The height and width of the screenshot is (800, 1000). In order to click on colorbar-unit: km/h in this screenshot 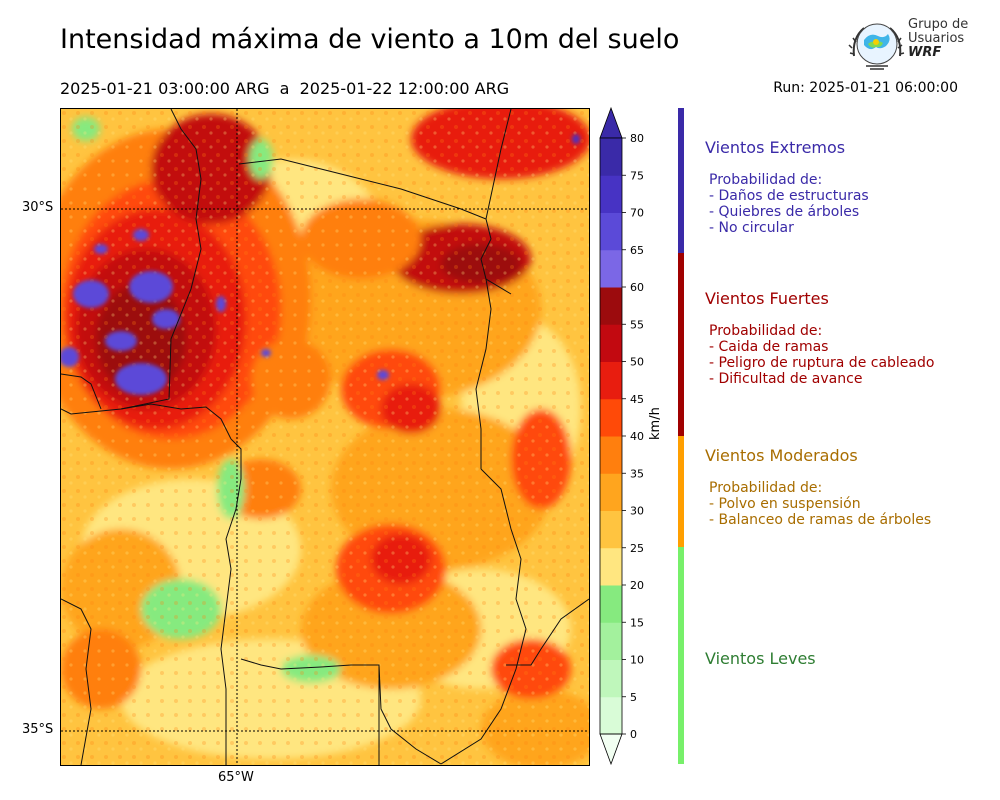, I will do `click(655, 423)`.